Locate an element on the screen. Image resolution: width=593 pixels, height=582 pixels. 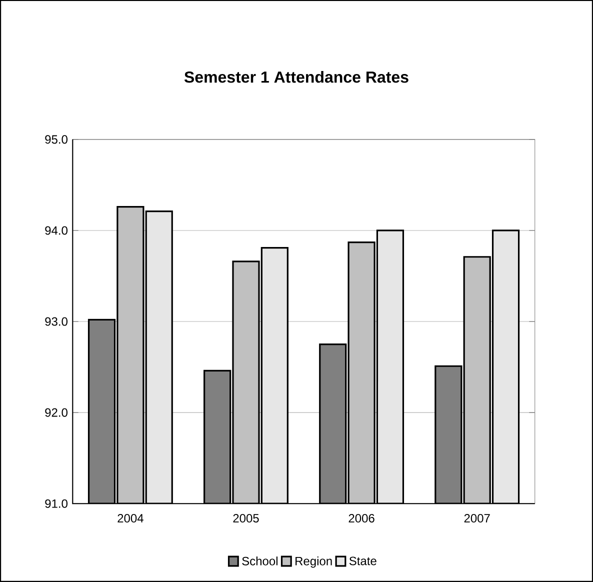
x-tick-label: 2006 is located at coordinates (361, 518).